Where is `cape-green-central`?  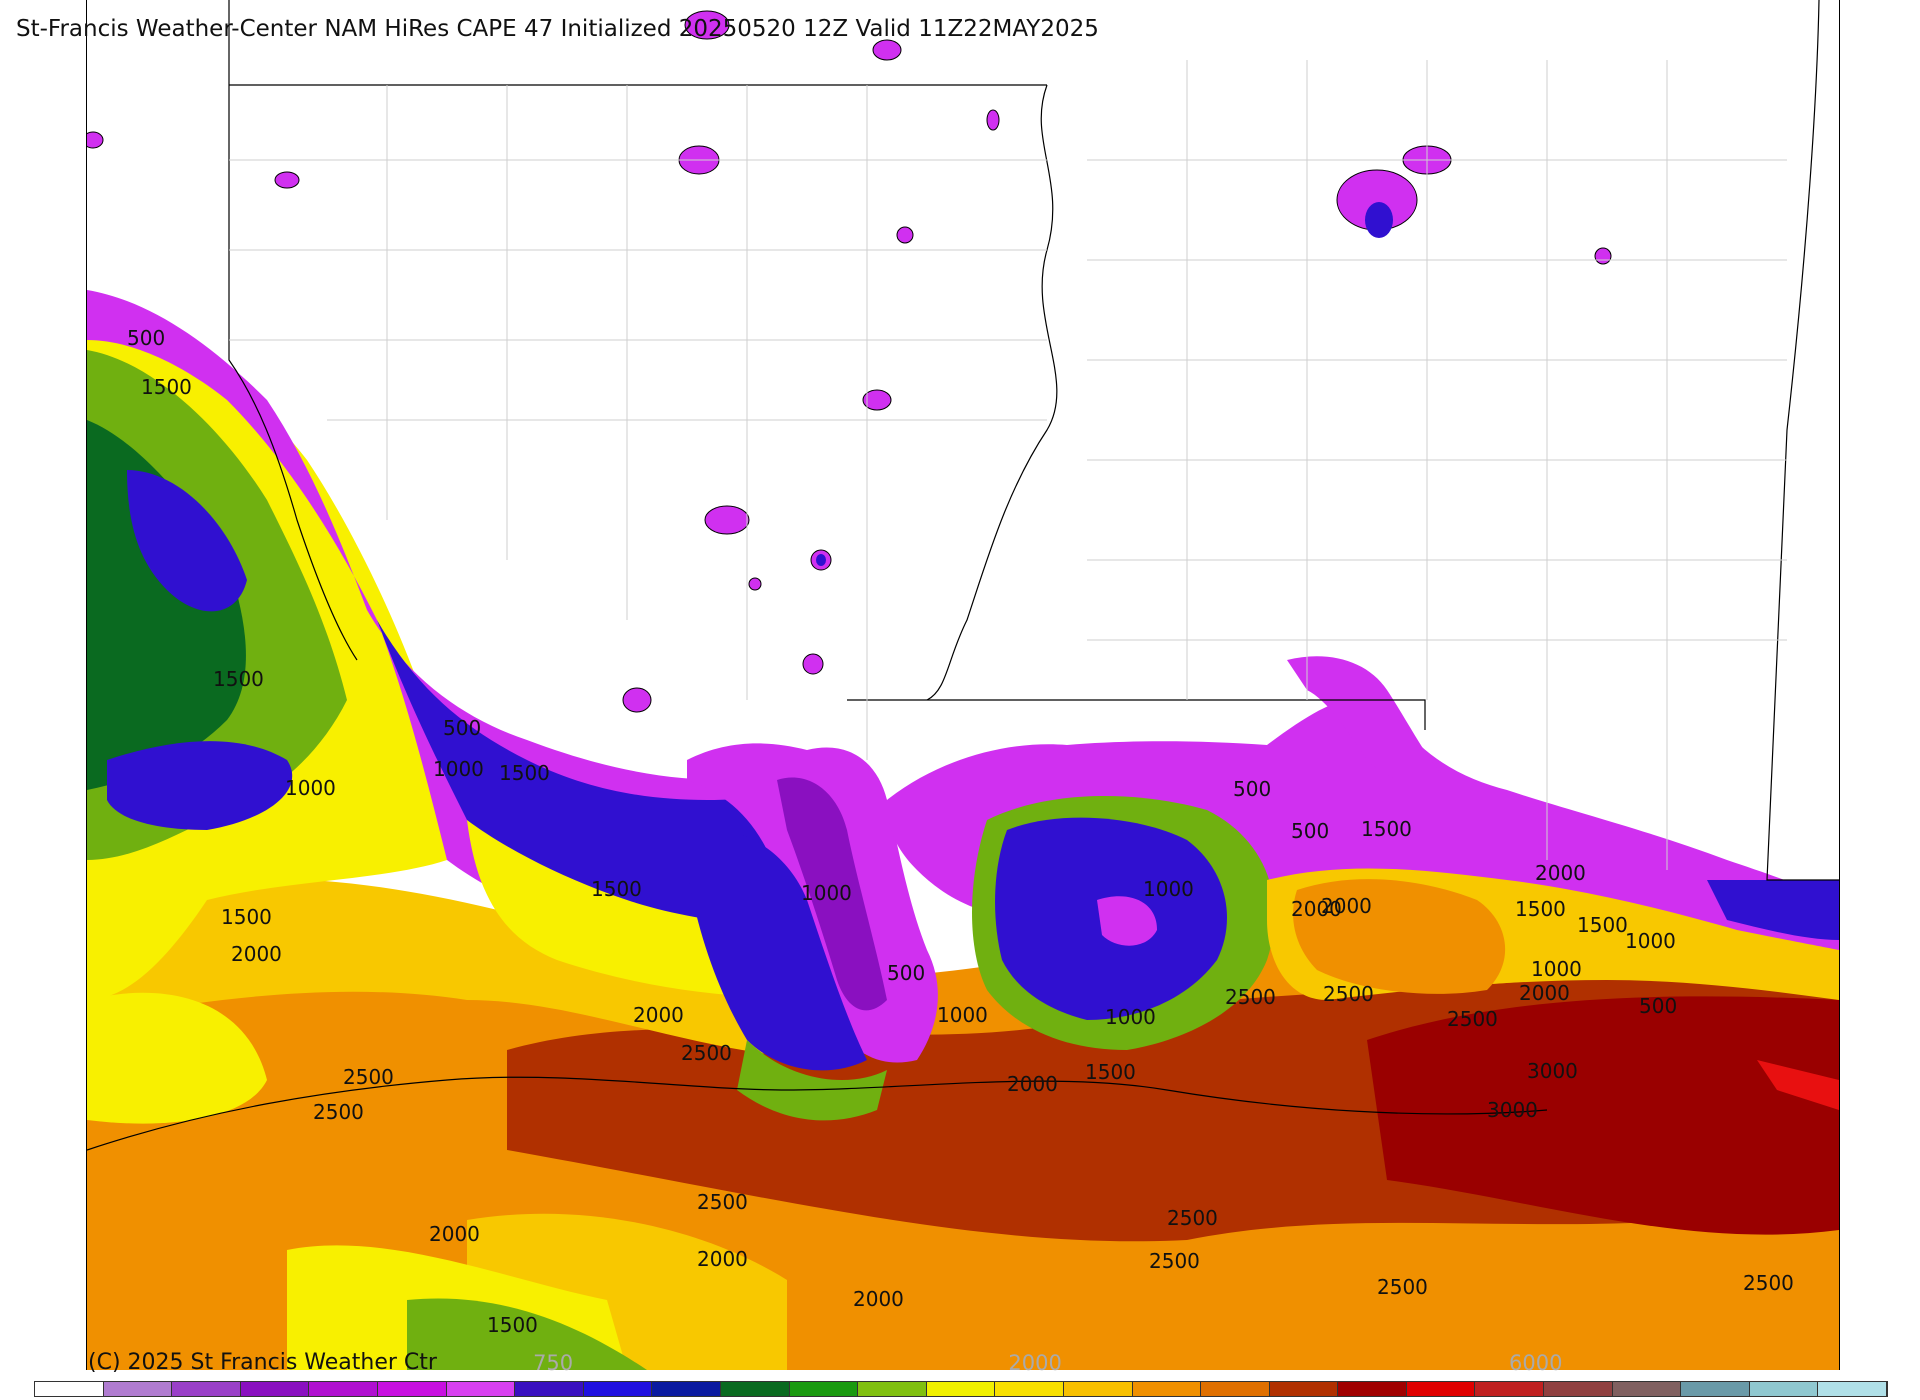 cape-green-central is located at coordinates (812, 1080).